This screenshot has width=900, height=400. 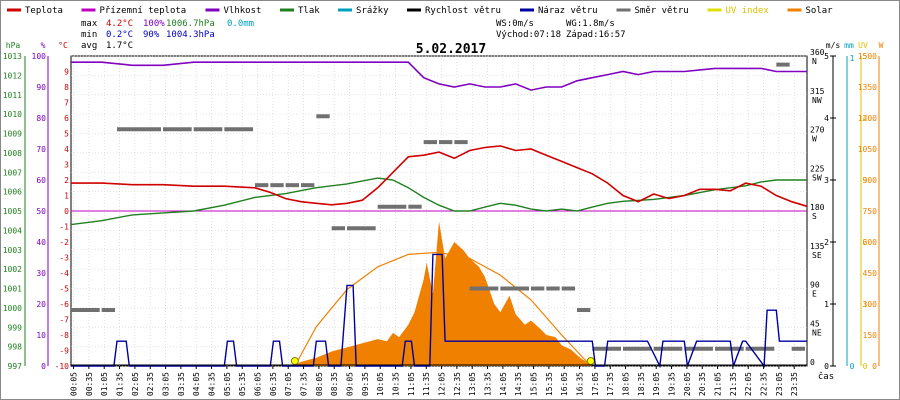 I want to click on celsius-tick-label: -1, so click(x=64, y=227).